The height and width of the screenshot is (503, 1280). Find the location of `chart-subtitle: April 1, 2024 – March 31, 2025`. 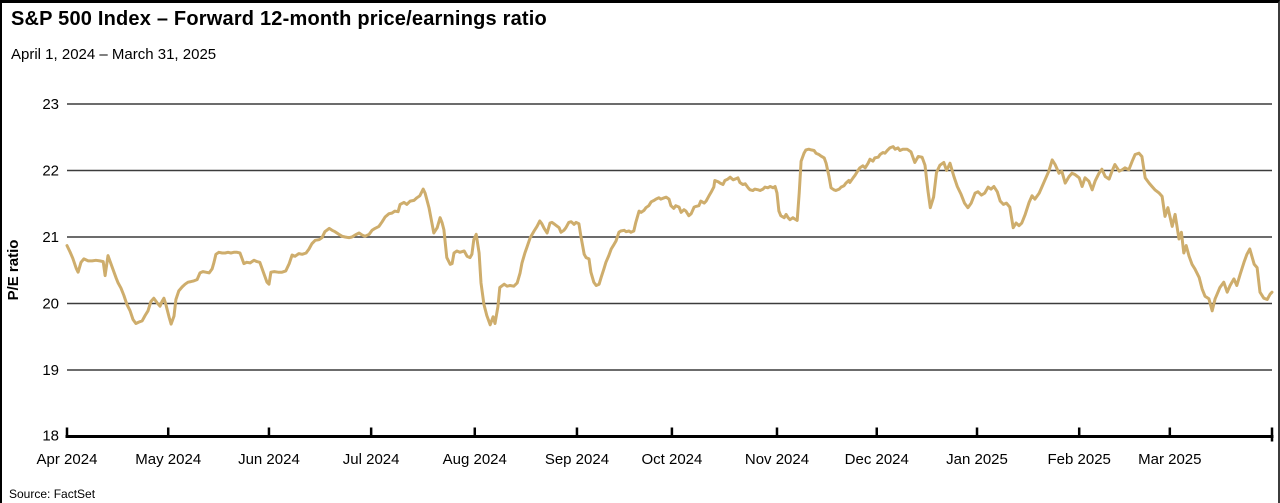

chart-subtitle: April 1, 2024 – March 31, 2025 is located at coordinates (114, 54).